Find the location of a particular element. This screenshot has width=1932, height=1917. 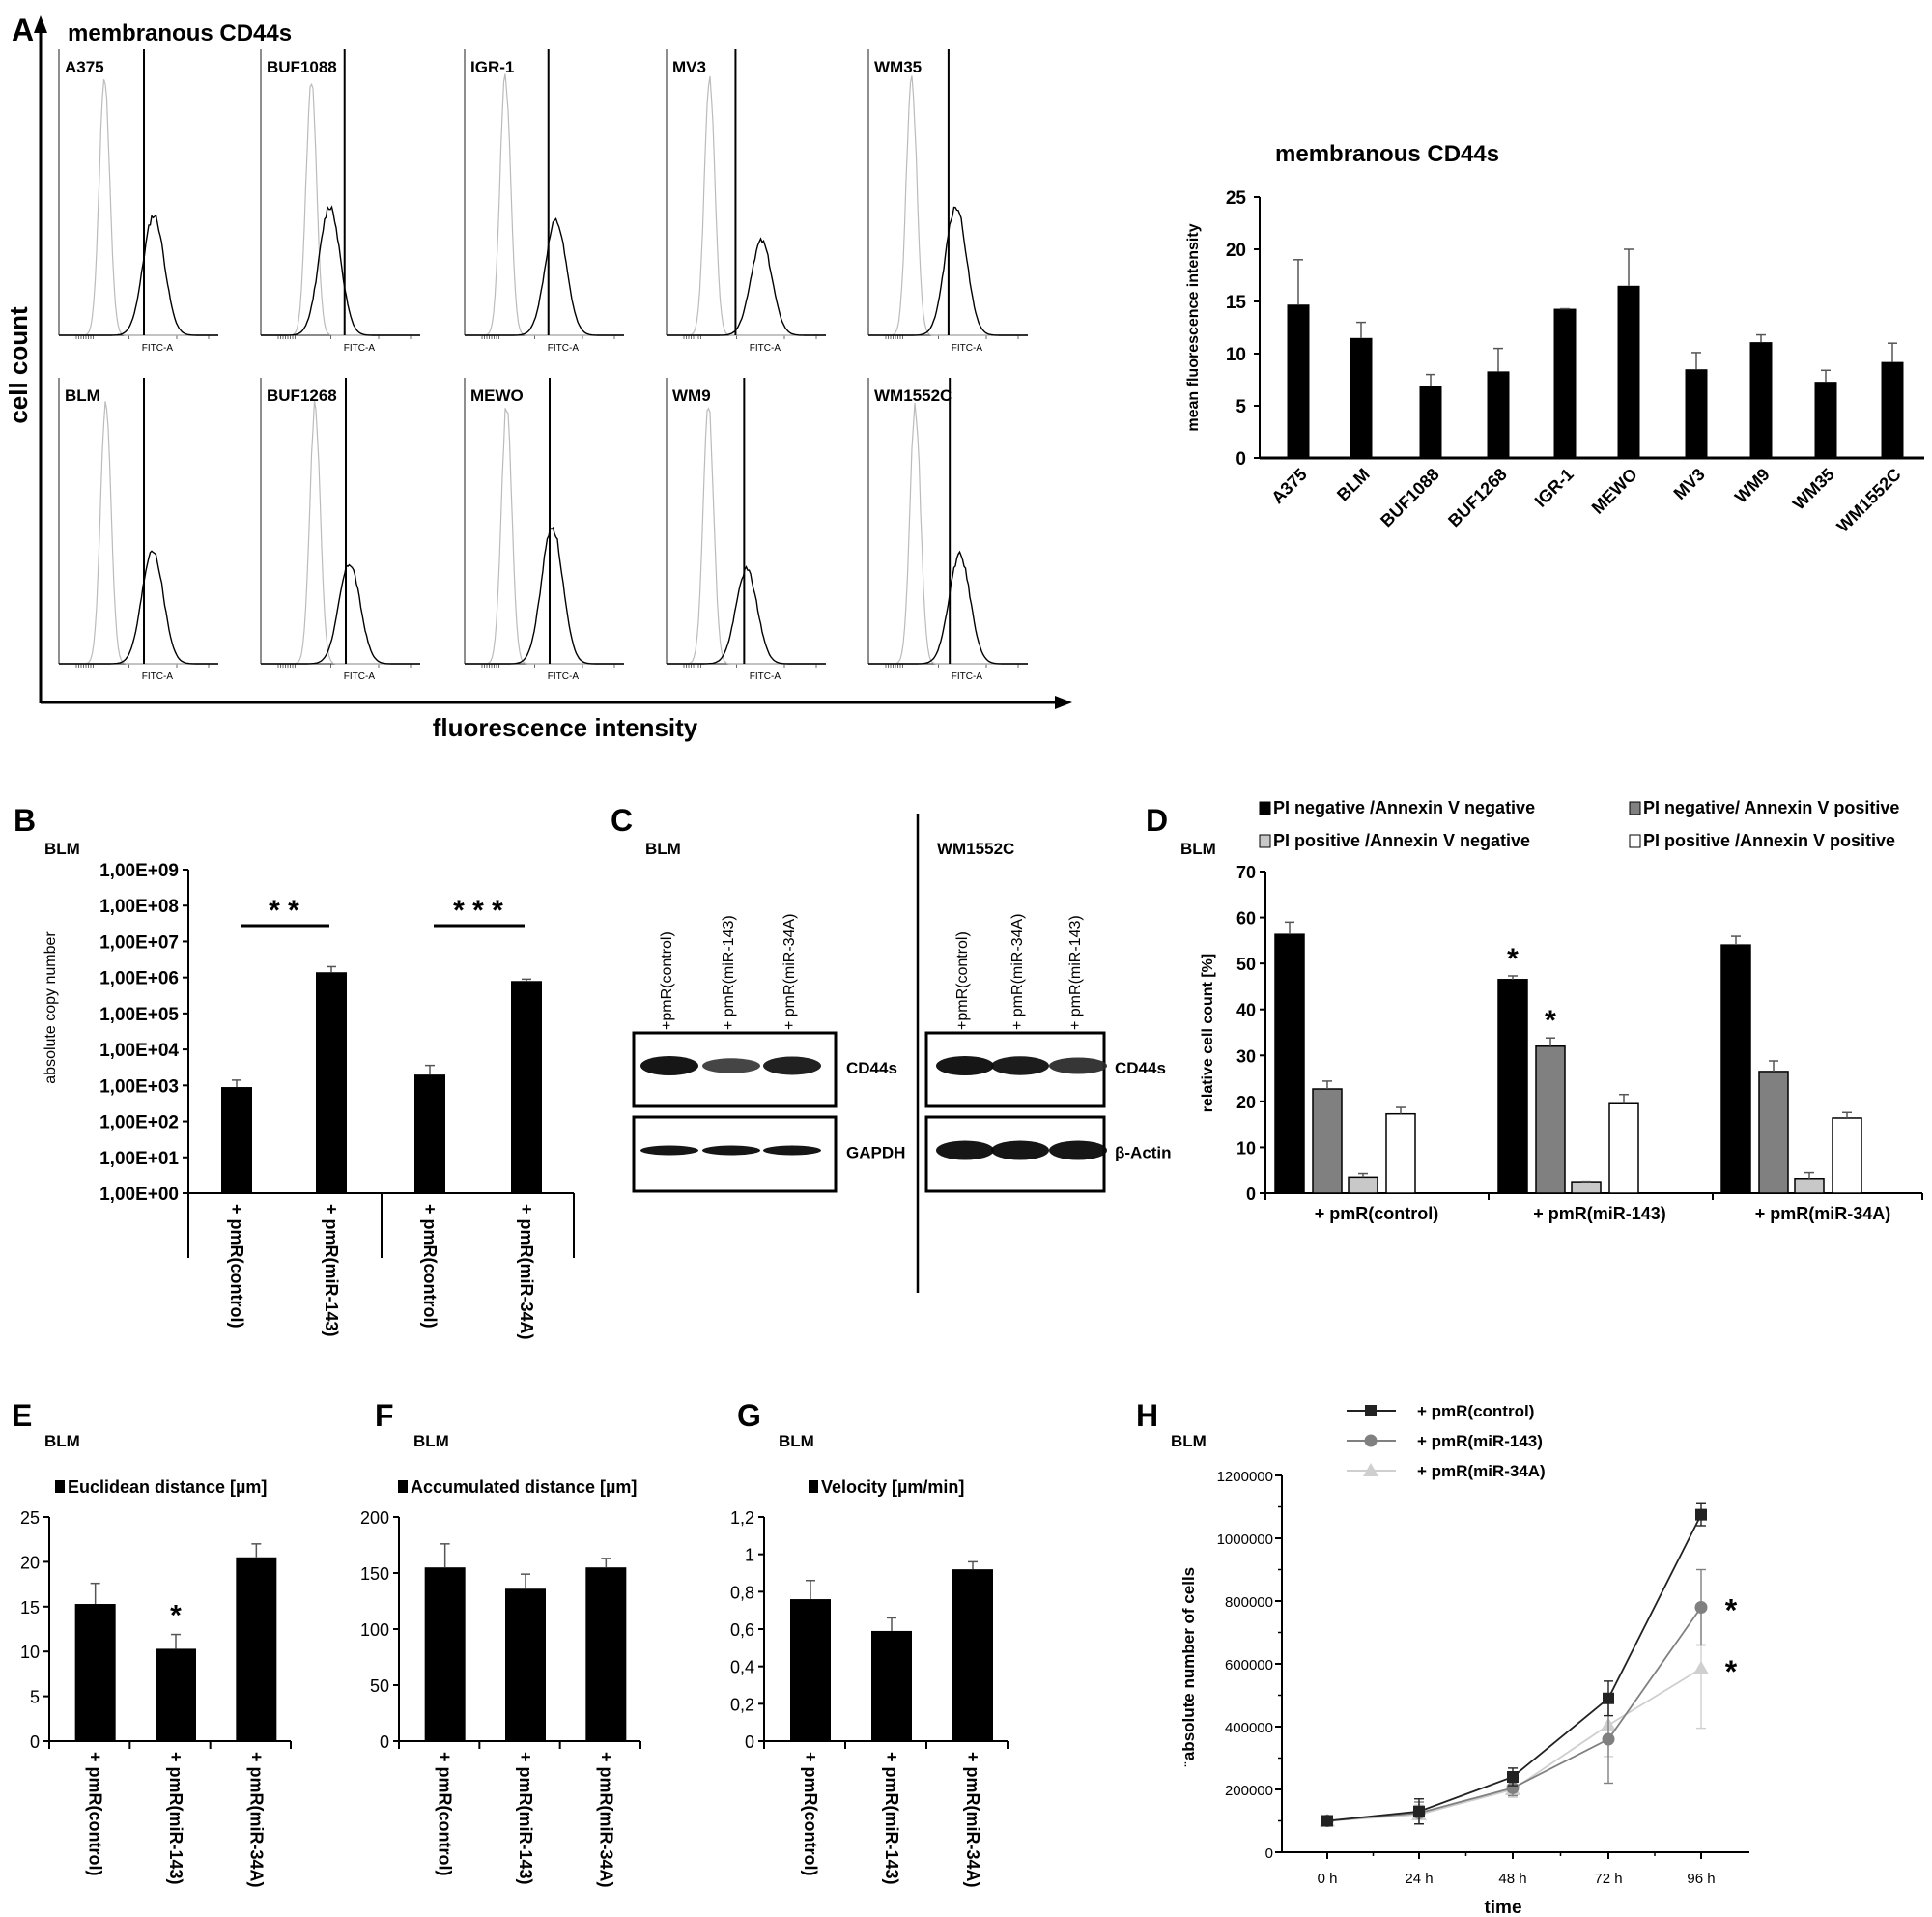

legend-triangle-marker is located at coordinates (1370, 1469).